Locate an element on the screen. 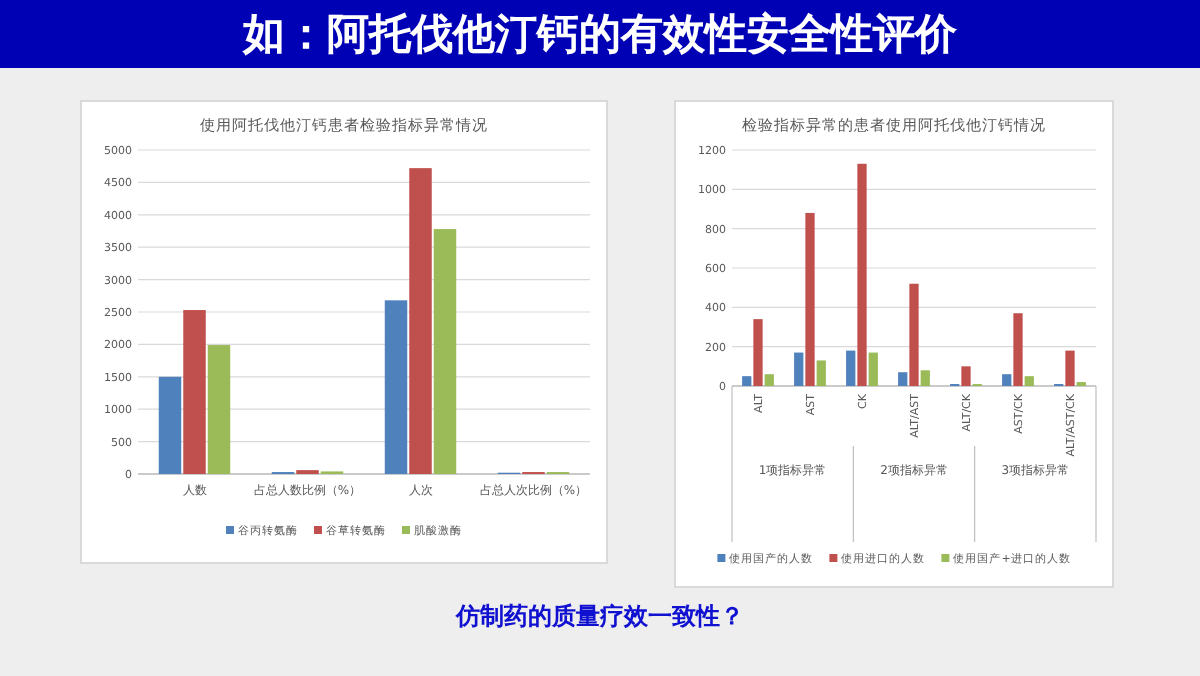 The image size is (1200, 676). text: 仿制药的质量疗效一致性？ is located at coordinates (599, 617).